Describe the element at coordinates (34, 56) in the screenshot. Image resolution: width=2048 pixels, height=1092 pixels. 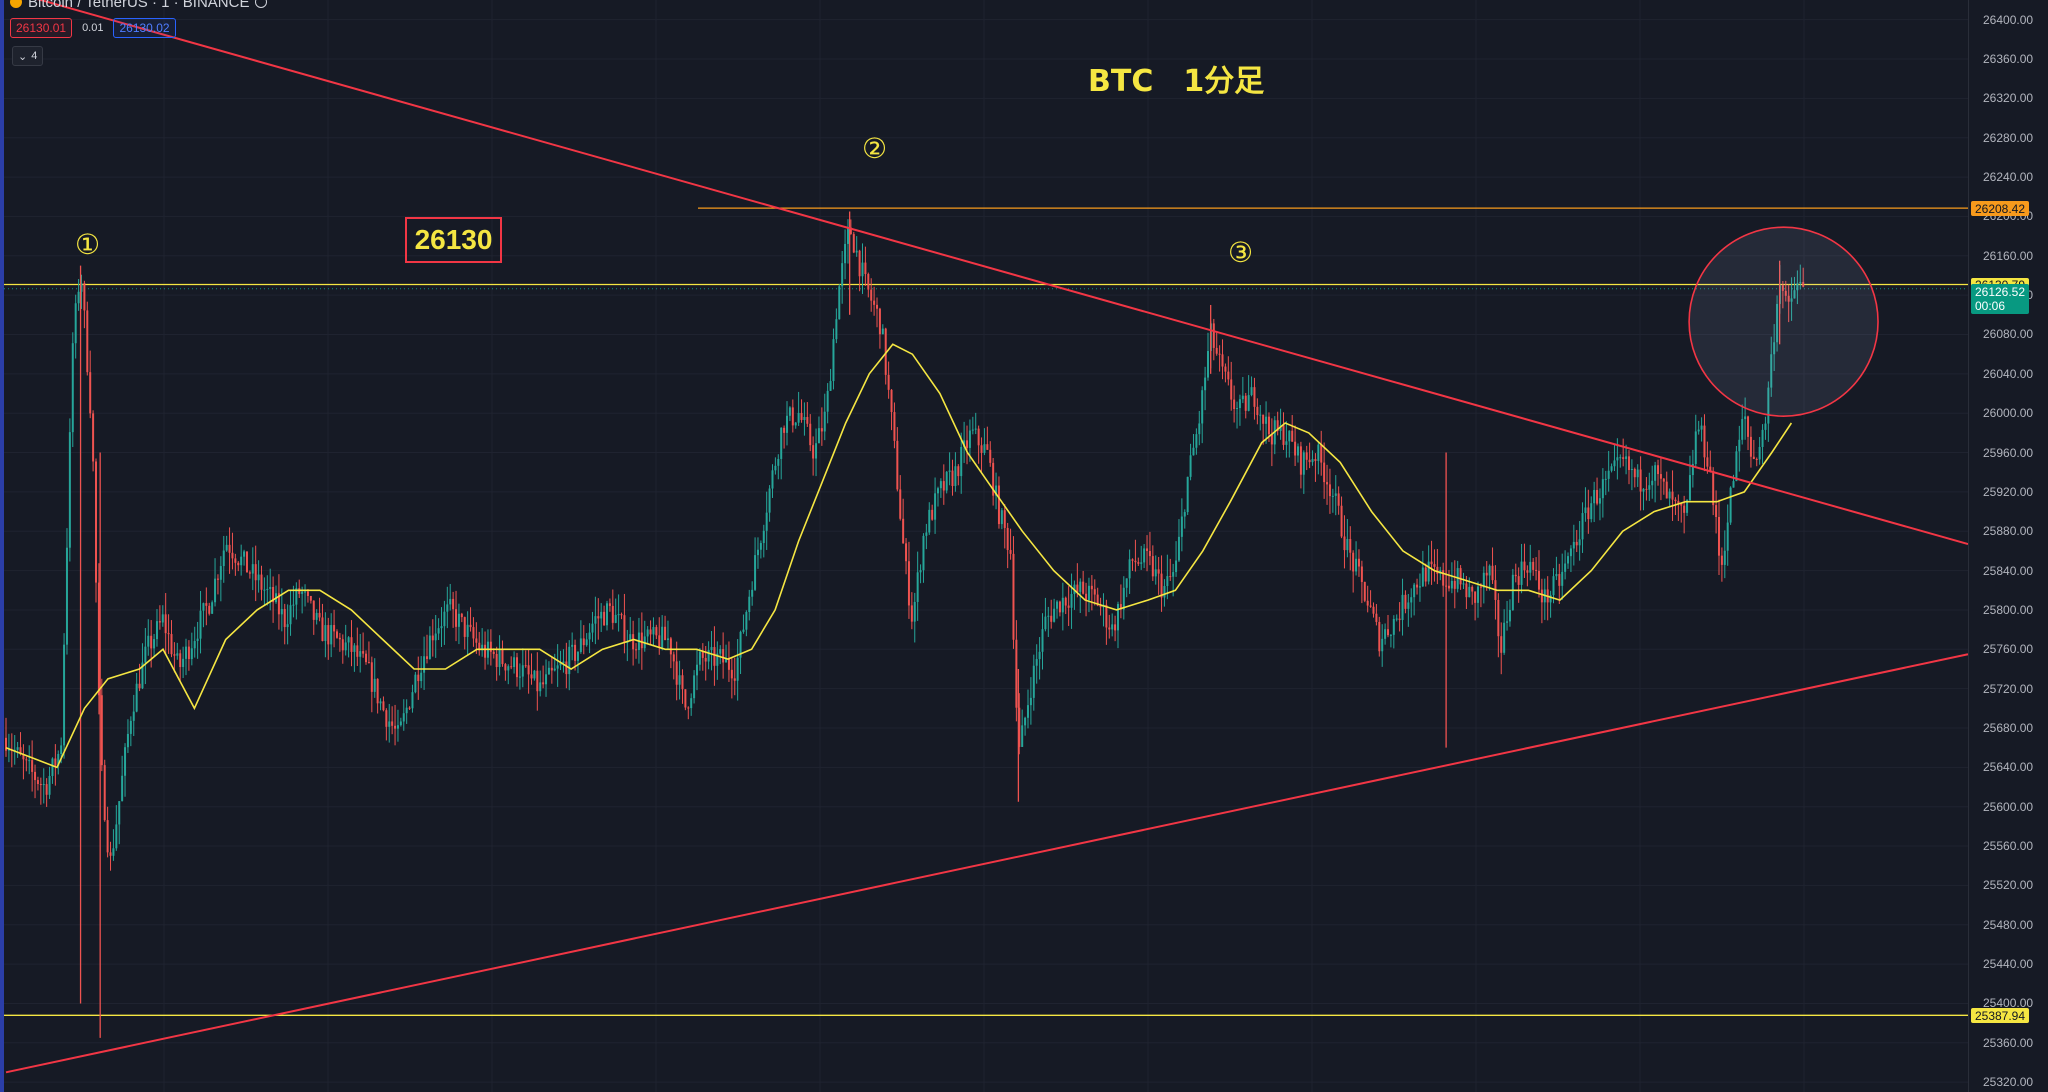
I see `indicator-count: 4` at that location.